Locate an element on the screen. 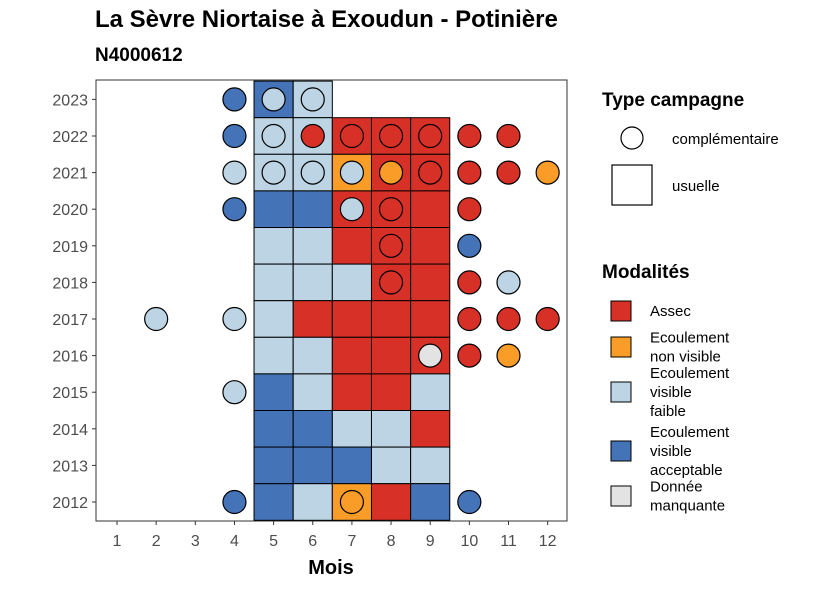 The image size is (826, 590). x-tick-label: 12 is located at coordinates (548, 541).